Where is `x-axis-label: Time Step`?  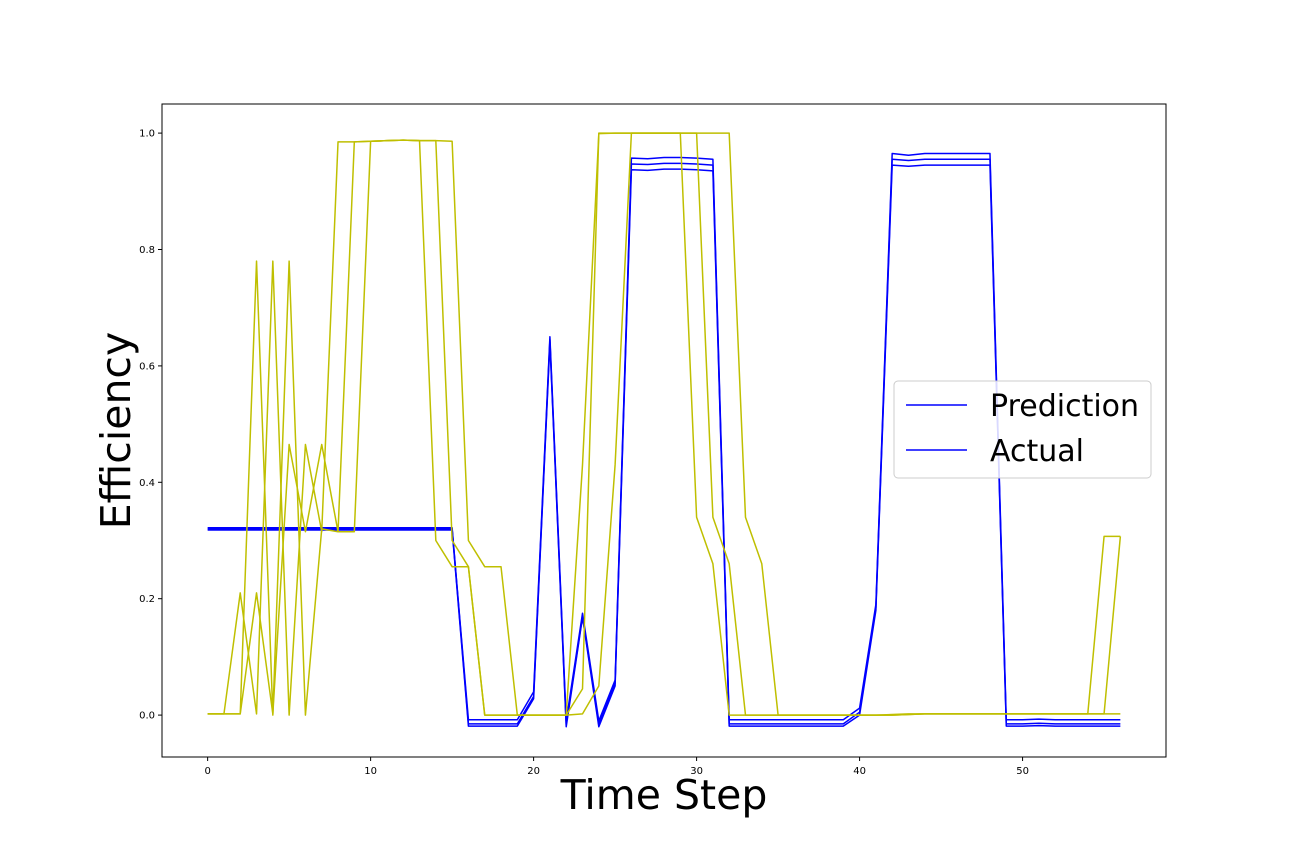 x-axis-label: Time Step is located at coordinates (664, 795).